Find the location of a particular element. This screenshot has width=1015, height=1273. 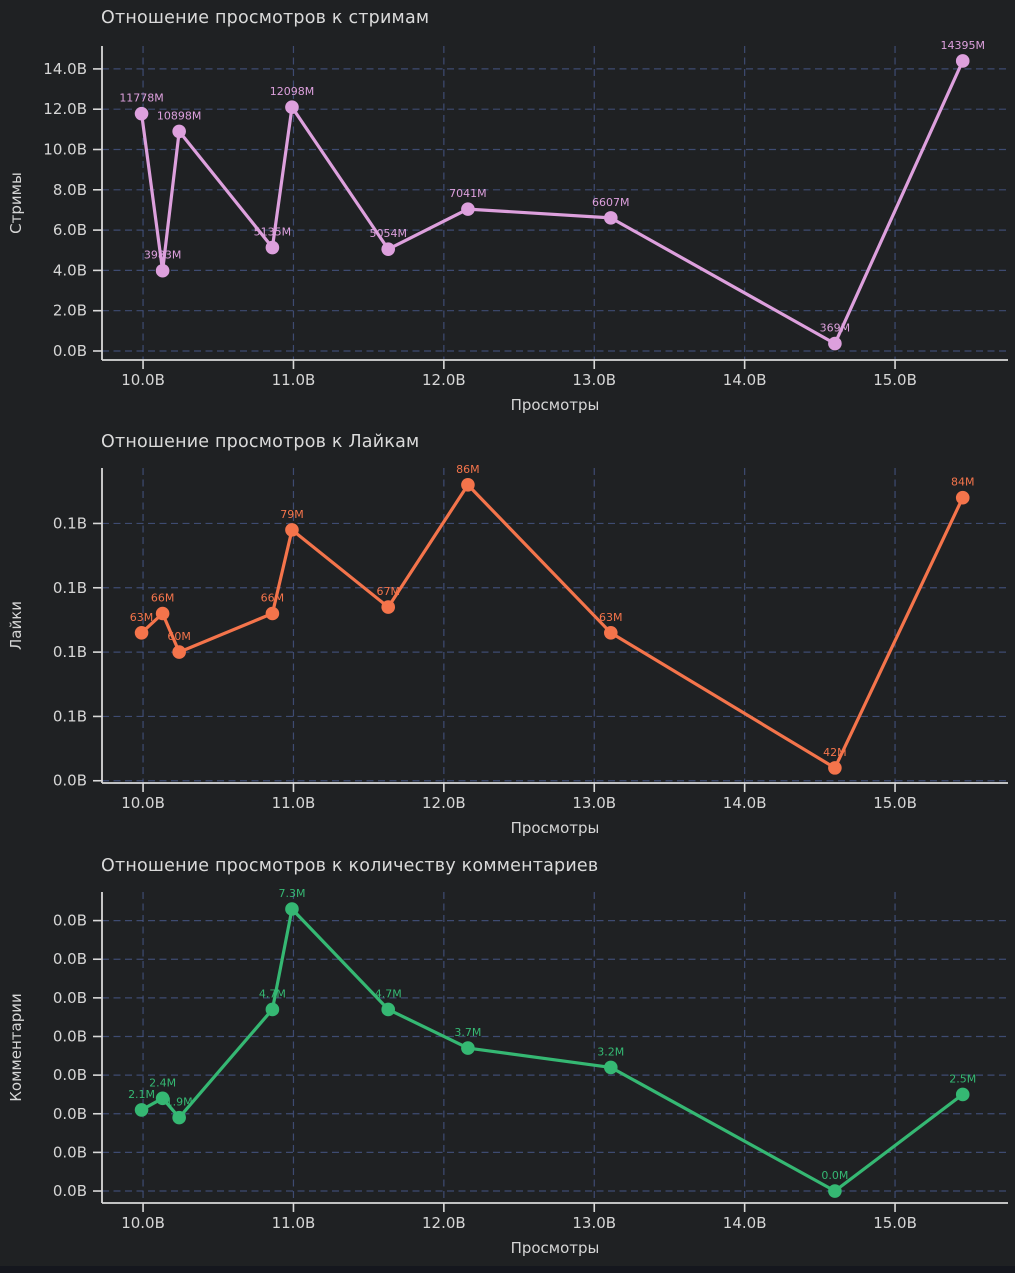

data-point-label: 12098M is located at coordinates (292, 91).